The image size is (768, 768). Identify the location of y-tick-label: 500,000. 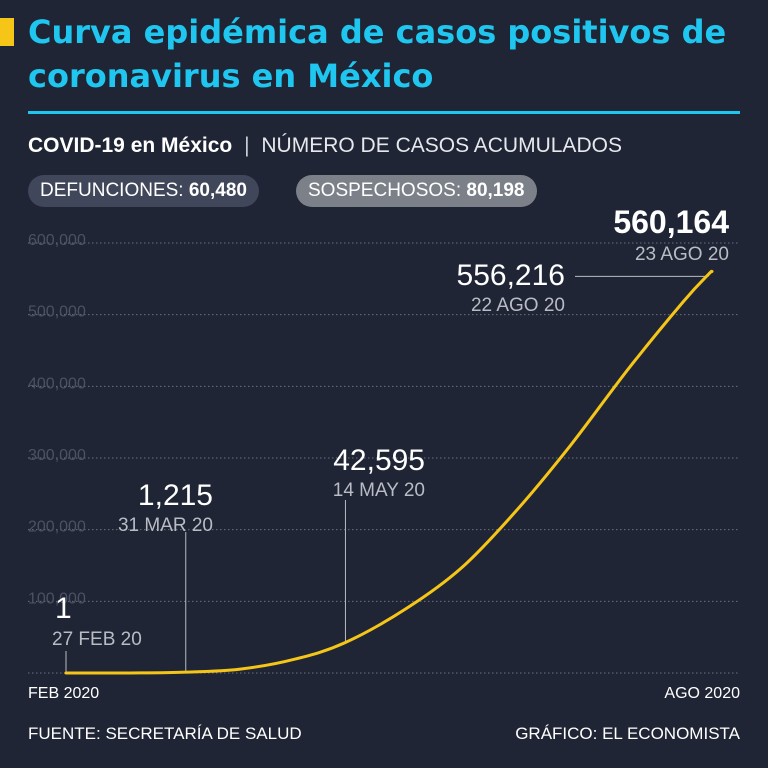
(57, 312).